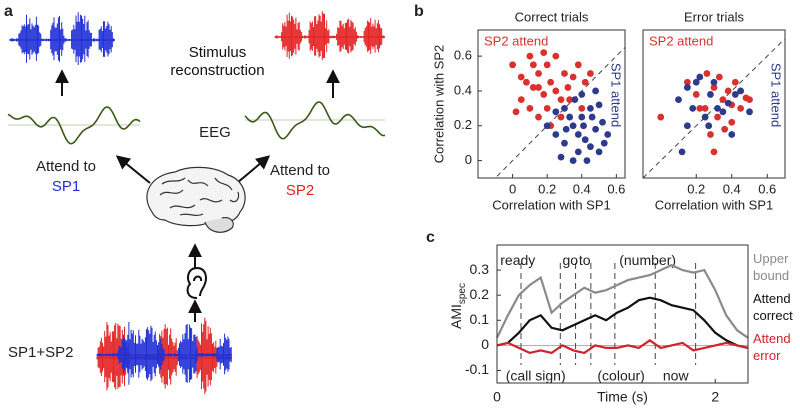 The width and height of the screenshot is (800, 416). What do you see at coordinates (66, 186) in the screenshot?
I see `speaker-label: SP1` at bounding box center [66, 186].